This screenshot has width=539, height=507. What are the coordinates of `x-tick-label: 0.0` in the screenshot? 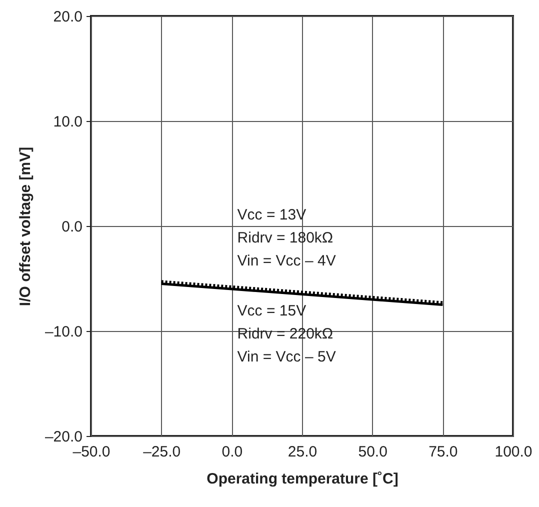 It's located at (232, 452).